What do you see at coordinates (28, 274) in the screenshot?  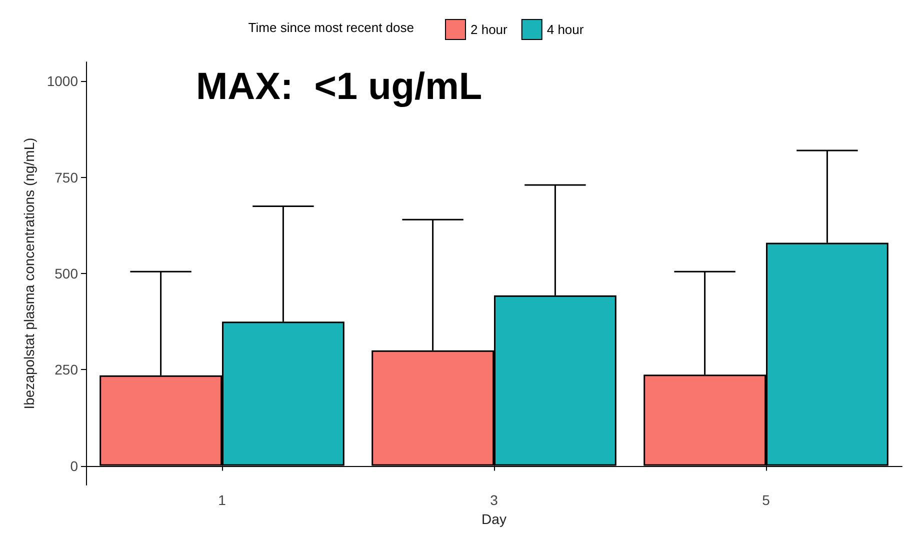 I see `y-axis-title: Ibezapolstat plasma concentrations (ng/mL)` at bounding box center [28, 274].